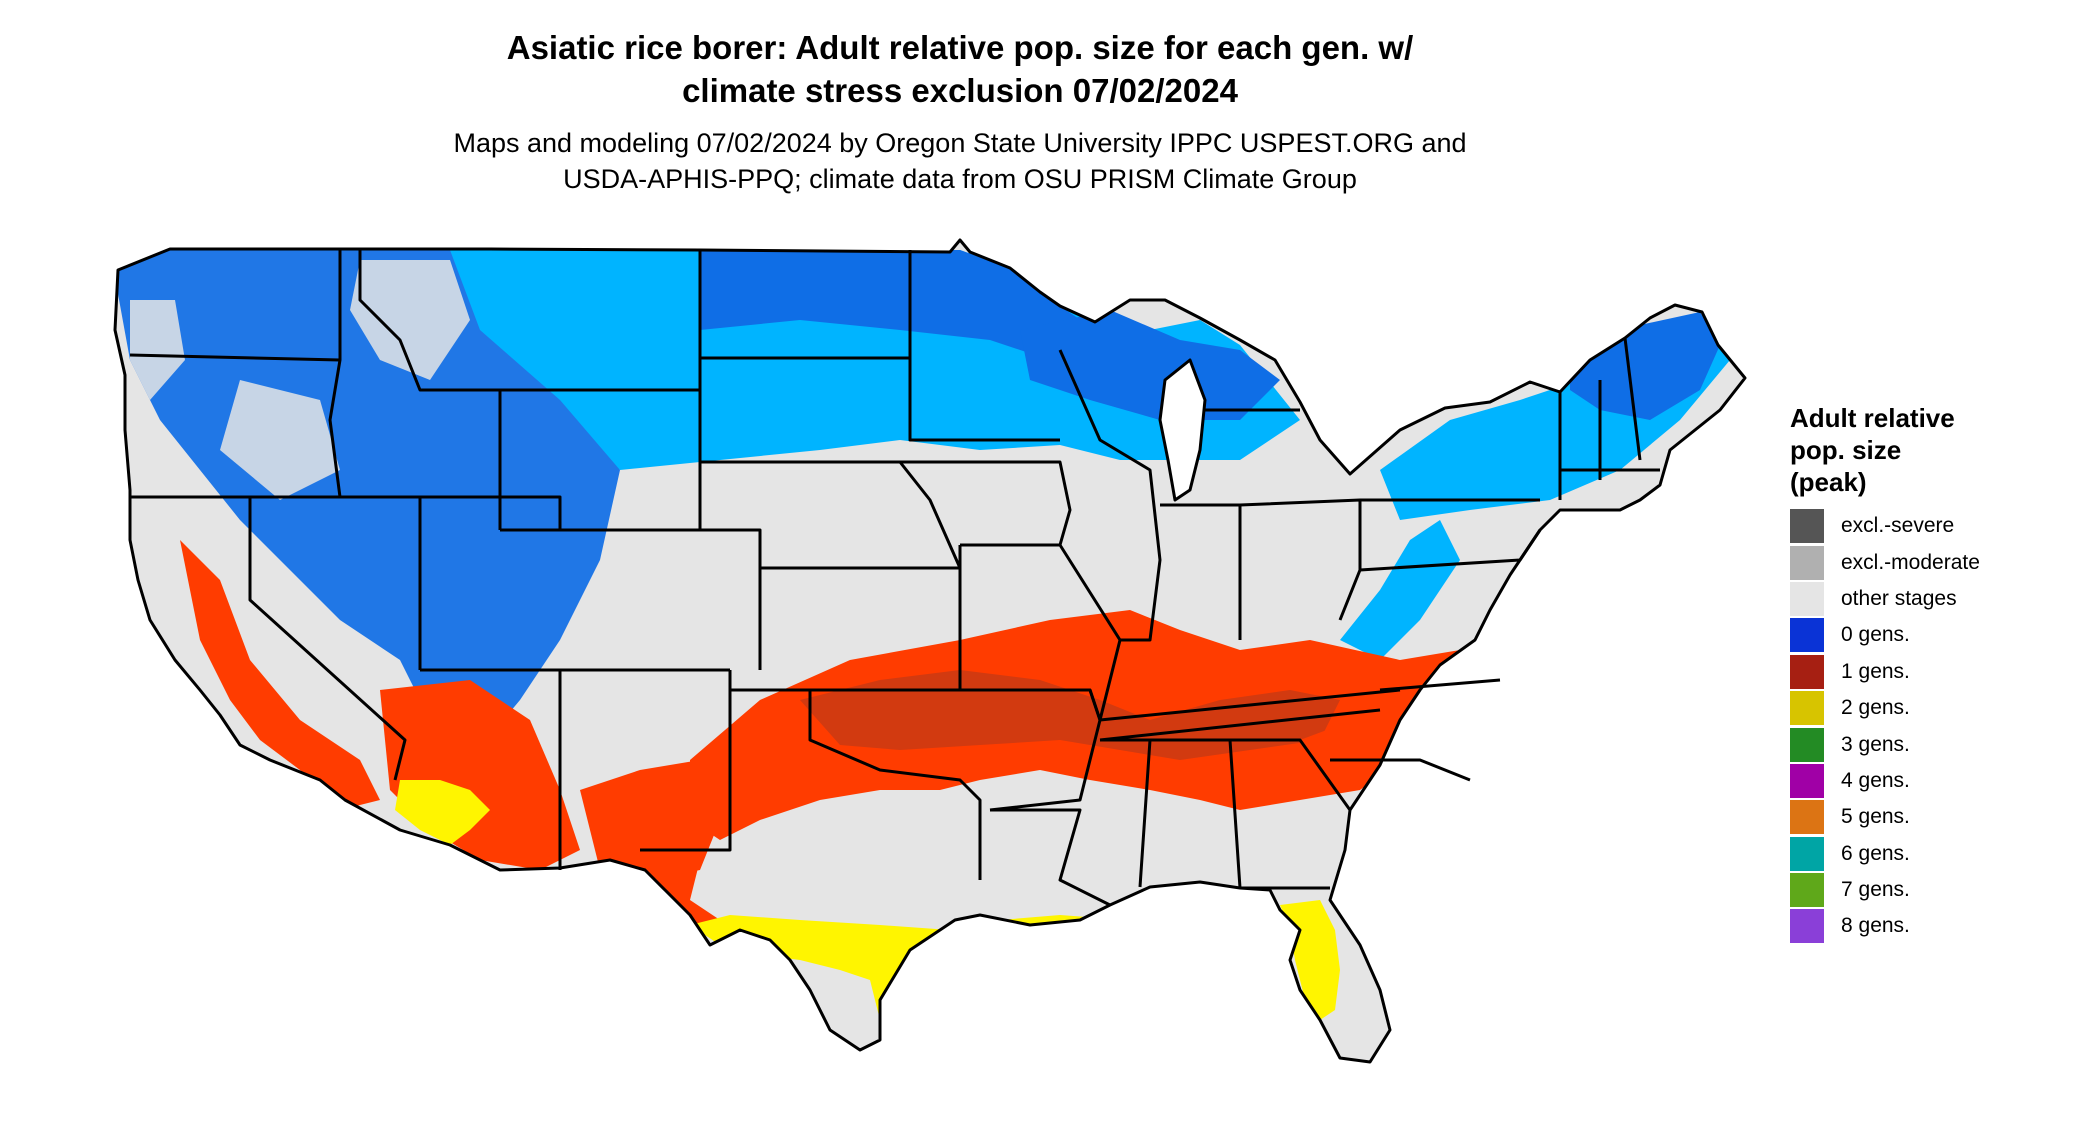  What do you see at coordinates (1070, 715) in the screenshot?
I see `region-red-south-dark` at bounding box center [1070, 715].